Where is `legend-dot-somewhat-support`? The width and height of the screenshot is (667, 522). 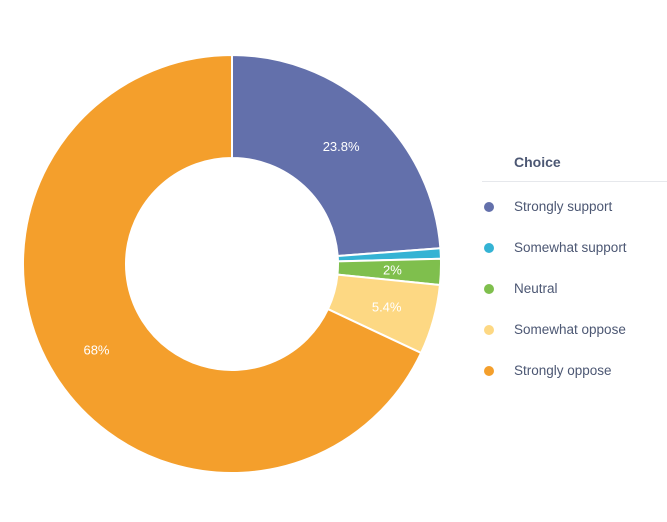 legend-dot-somewhat-support is located at coordinates (489, 248).